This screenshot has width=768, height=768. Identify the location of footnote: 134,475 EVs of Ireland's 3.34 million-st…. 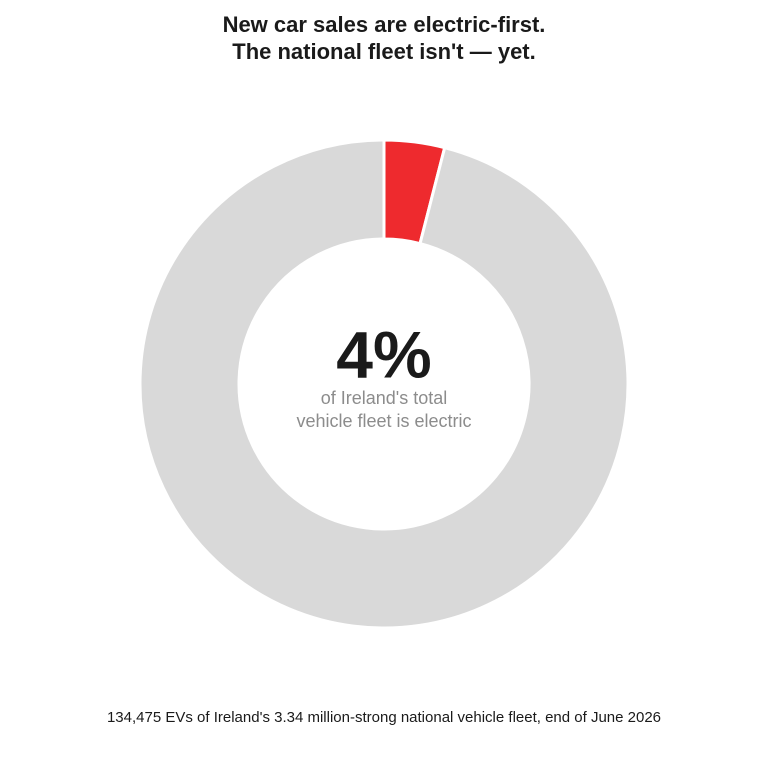
(384, 717).